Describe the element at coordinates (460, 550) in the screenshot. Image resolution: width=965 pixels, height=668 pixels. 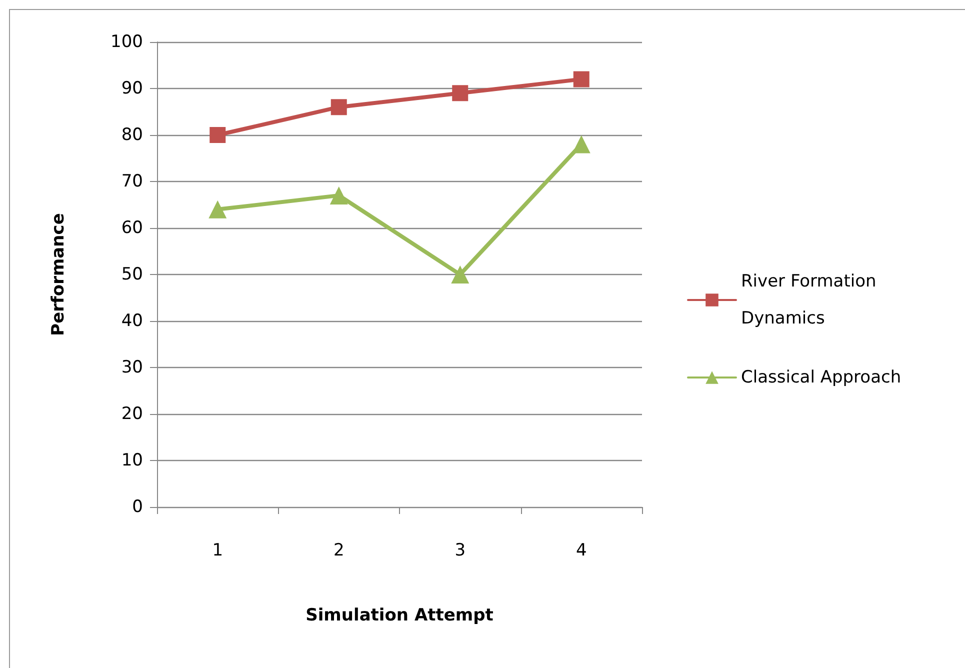
I see `x-tick-label: 3` at that location.